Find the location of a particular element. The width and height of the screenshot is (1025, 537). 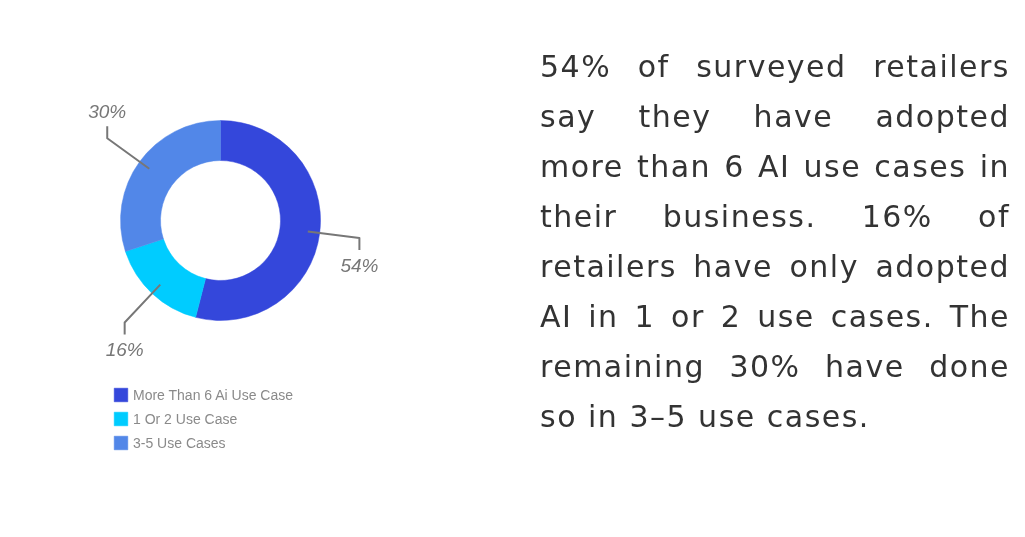

legend-label: More Than 6 Ai Use Case is located at coordinates (213, 394).